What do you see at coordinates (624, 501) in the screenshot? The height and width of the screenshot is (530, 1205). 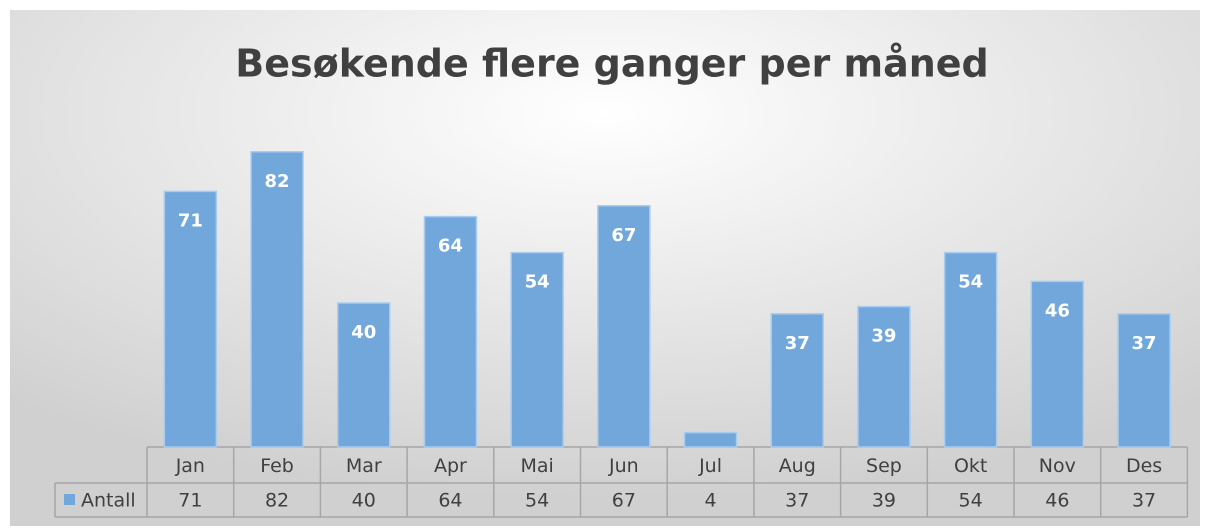 I see `table-value: 67` at bounding box center [624, 501].